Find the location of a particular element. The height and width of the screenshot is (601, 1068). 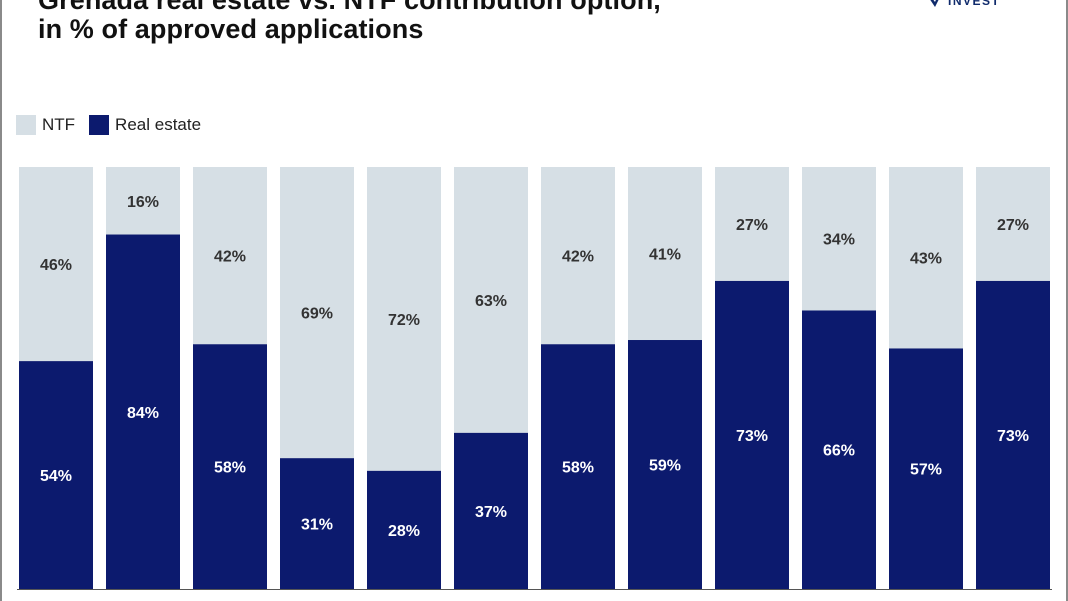

legend-item-real-estate: Real estate is located at coordinates (145, 125).